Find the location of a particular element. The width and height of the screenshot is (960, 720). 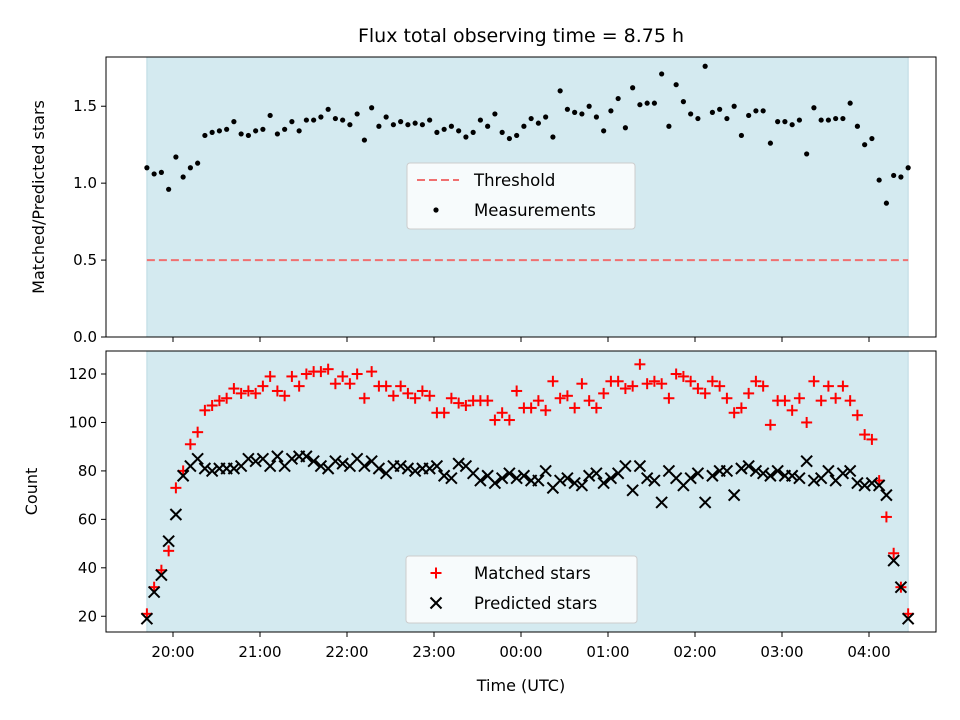

x-tick-label: 04:00 is located at coordinates (868, 652).